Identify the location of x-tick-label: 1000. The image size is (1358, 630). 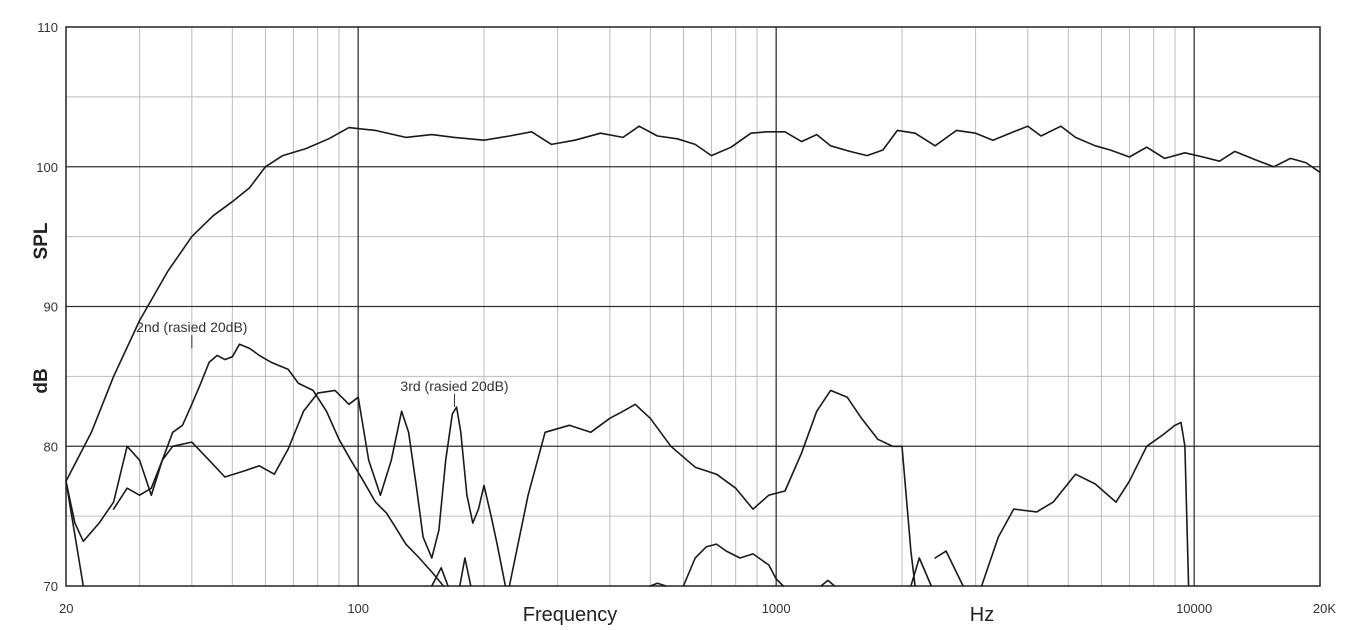
(776, 608).